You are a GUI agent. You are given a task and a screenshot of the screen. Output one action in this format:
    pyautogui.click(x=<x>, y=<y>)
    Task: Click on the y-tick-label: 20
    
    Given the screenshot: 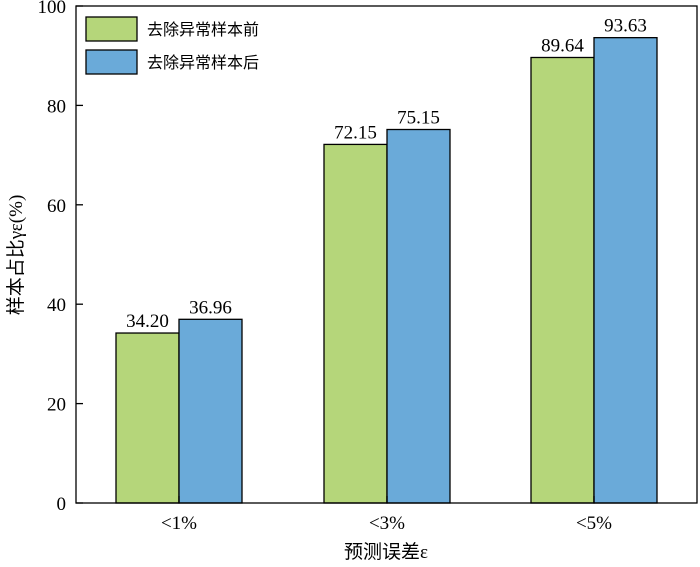 What is the action you would take?
    pyautogui.click(x=56, y=405)
    